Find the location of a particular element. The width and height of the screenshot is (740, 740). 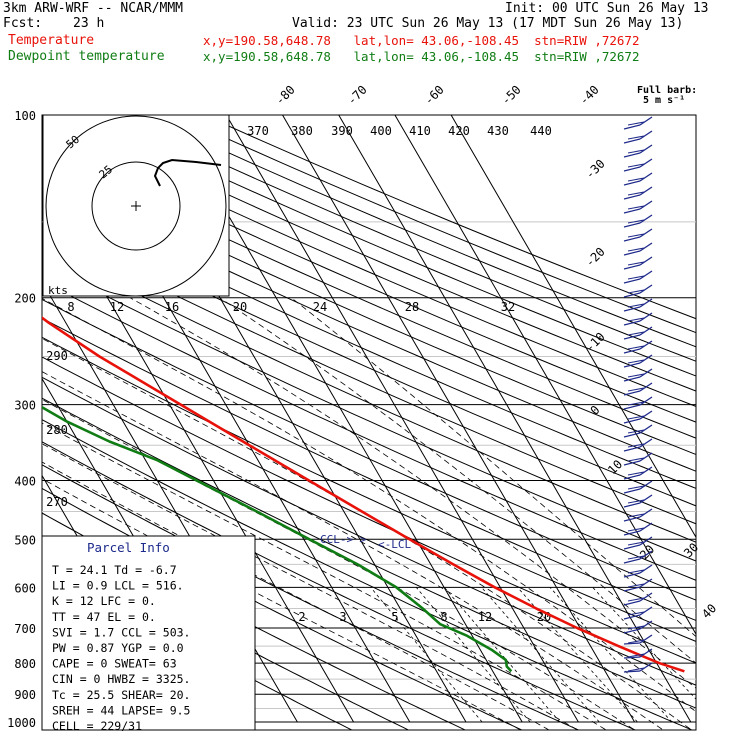

parcel-param-row: CAPE = 0 SWEAT= 63 is located at coordinates (114, 664).